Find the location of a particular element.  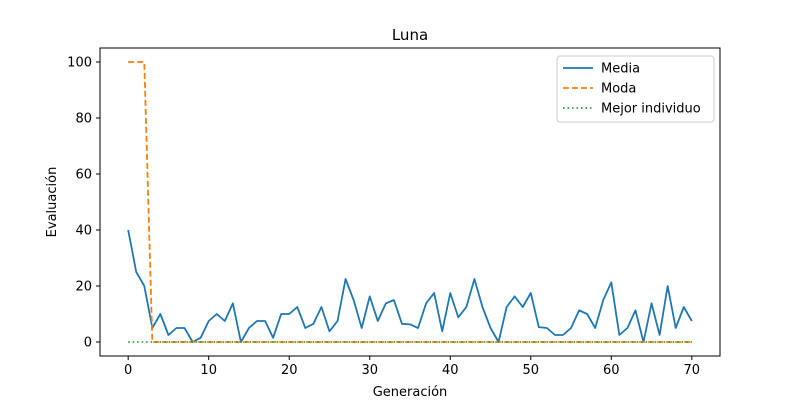

x-tick-label: 50 is located at coordinates (531, 370).